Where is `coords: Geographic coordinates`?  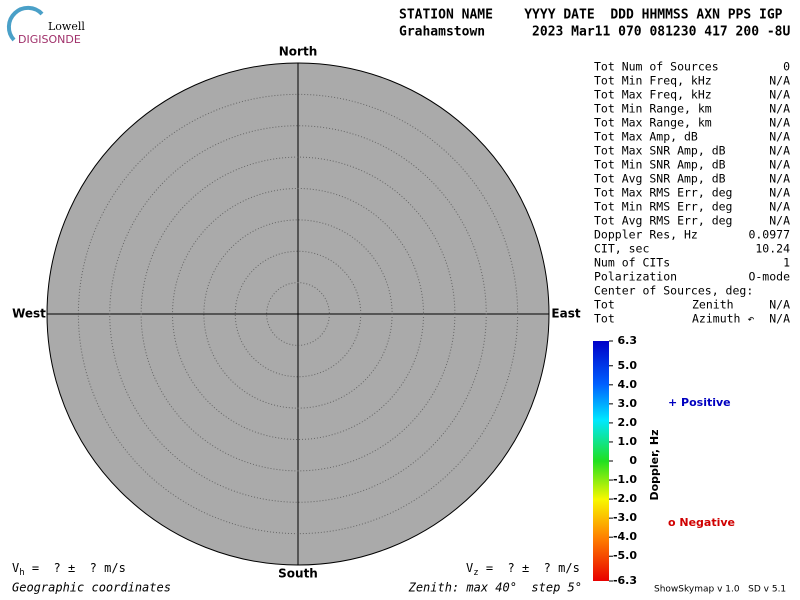
coords: Geographic coordinates is located at coordinates (91, 588).